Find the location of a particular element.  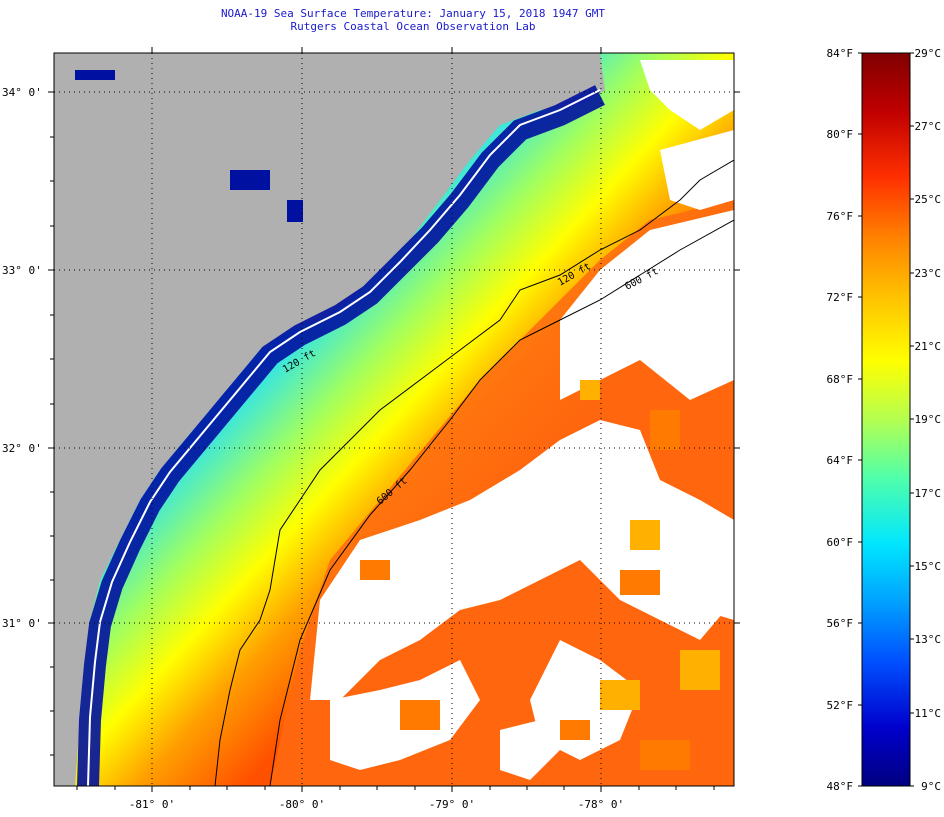

colorbar-f-label: 60°F is located at coordinates (840, 542).